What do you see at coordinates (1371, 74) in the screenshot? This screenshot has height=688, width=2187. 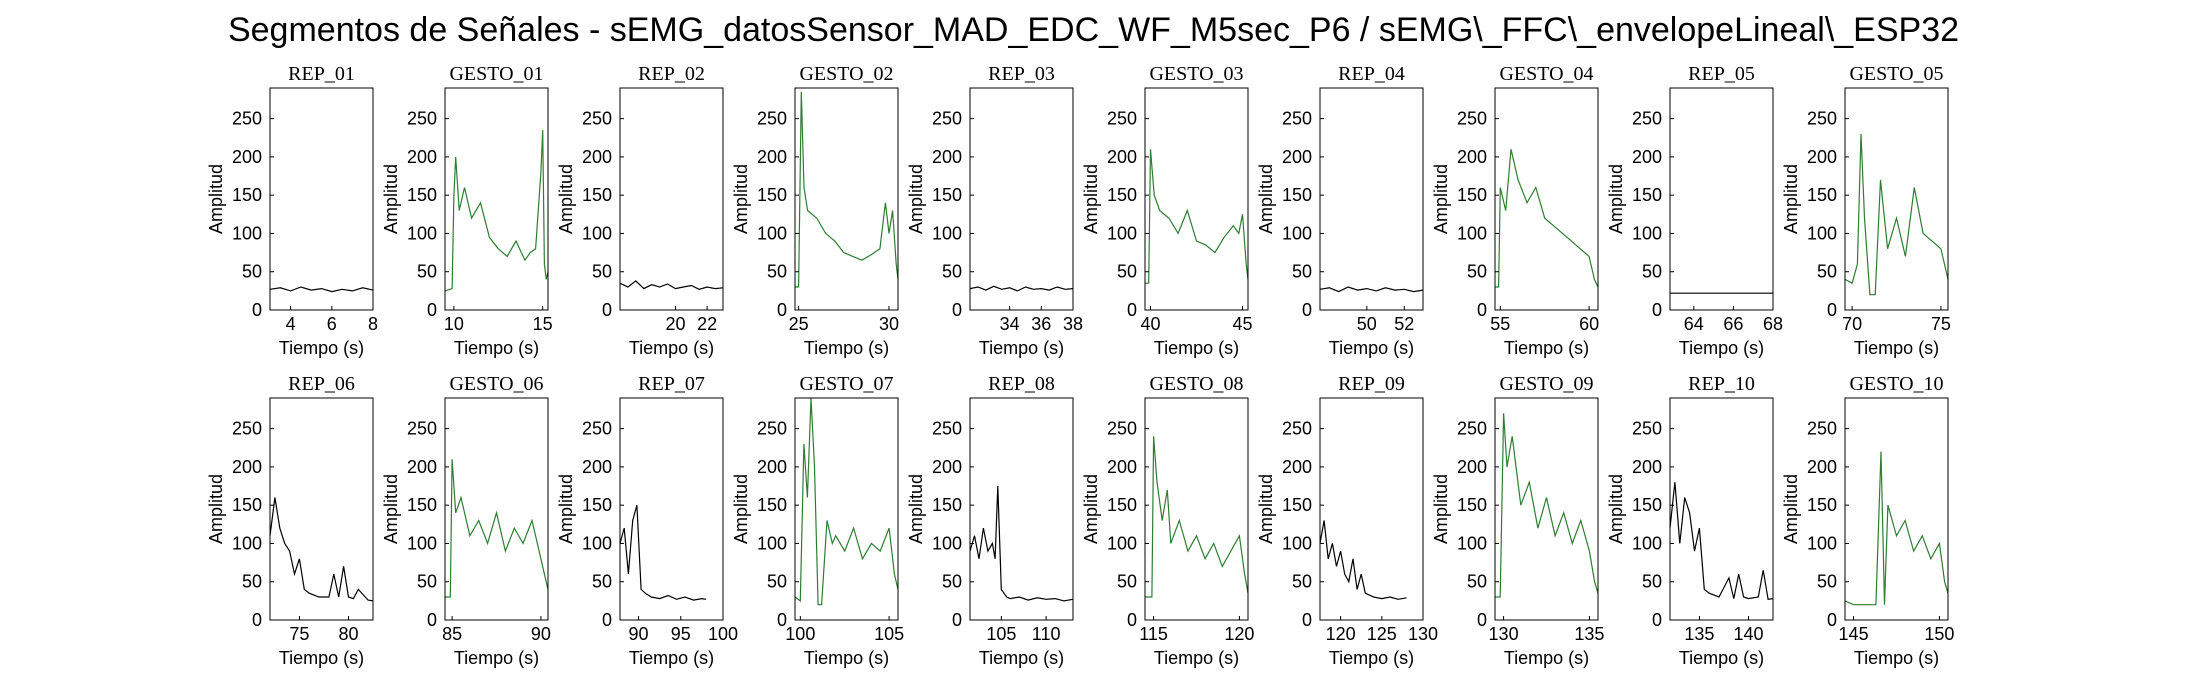 I see `subplot-title: REP_04` at bounding box center [1371, 74].